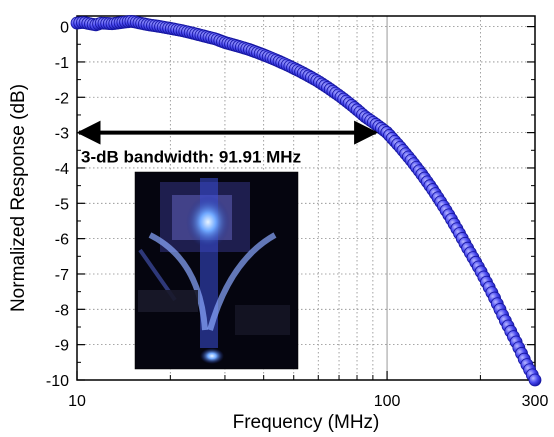  Describe the element at coordinates (77, 401) in the screenshot. I see `x-tick-label: 10` at that location.